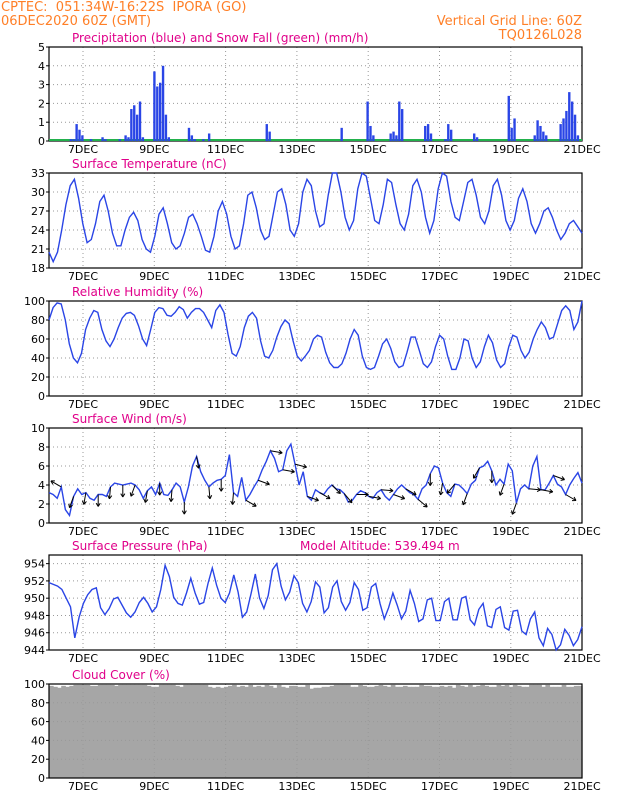 This screenshot has width=618, height=800. Describe the element at coordinates (315, 94) in the screenshot. I see `precip-frame` at that location.